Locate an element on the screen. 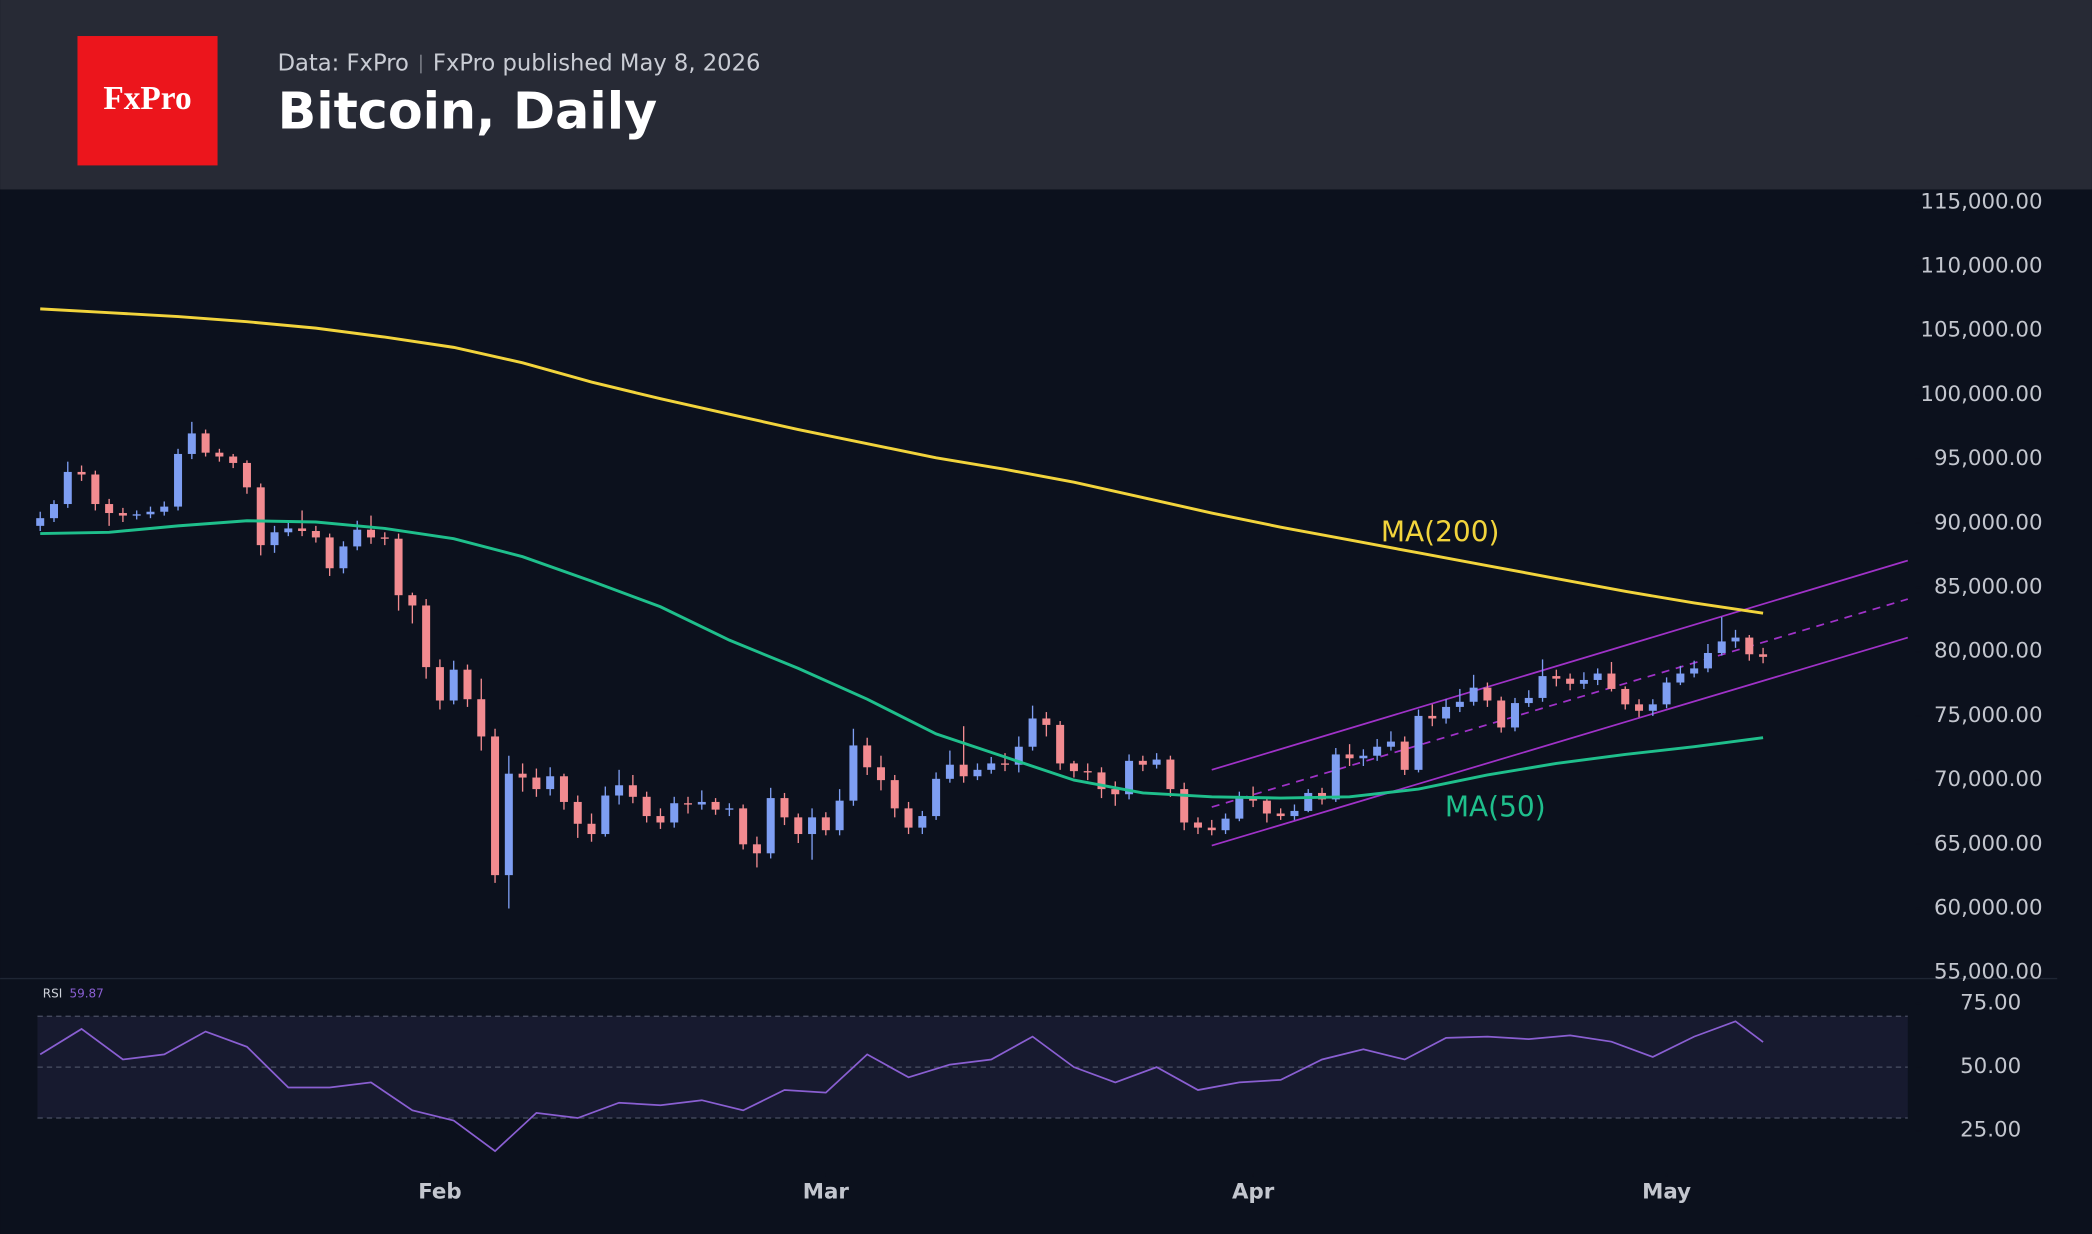 The height and width of the screenshot is (1234, 2092). y-tick-label: 100,000.00 is located at coordinates (1981, 394).